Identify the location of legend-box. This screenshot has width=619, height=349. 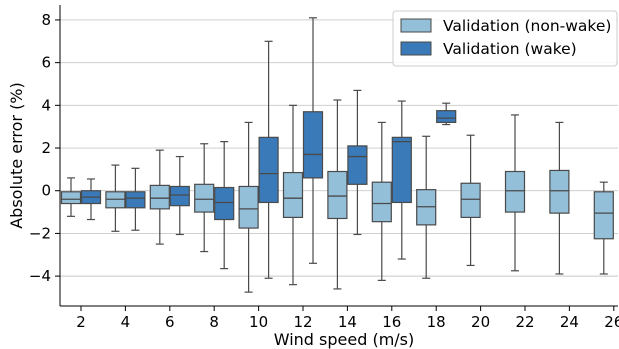
(505, 38).